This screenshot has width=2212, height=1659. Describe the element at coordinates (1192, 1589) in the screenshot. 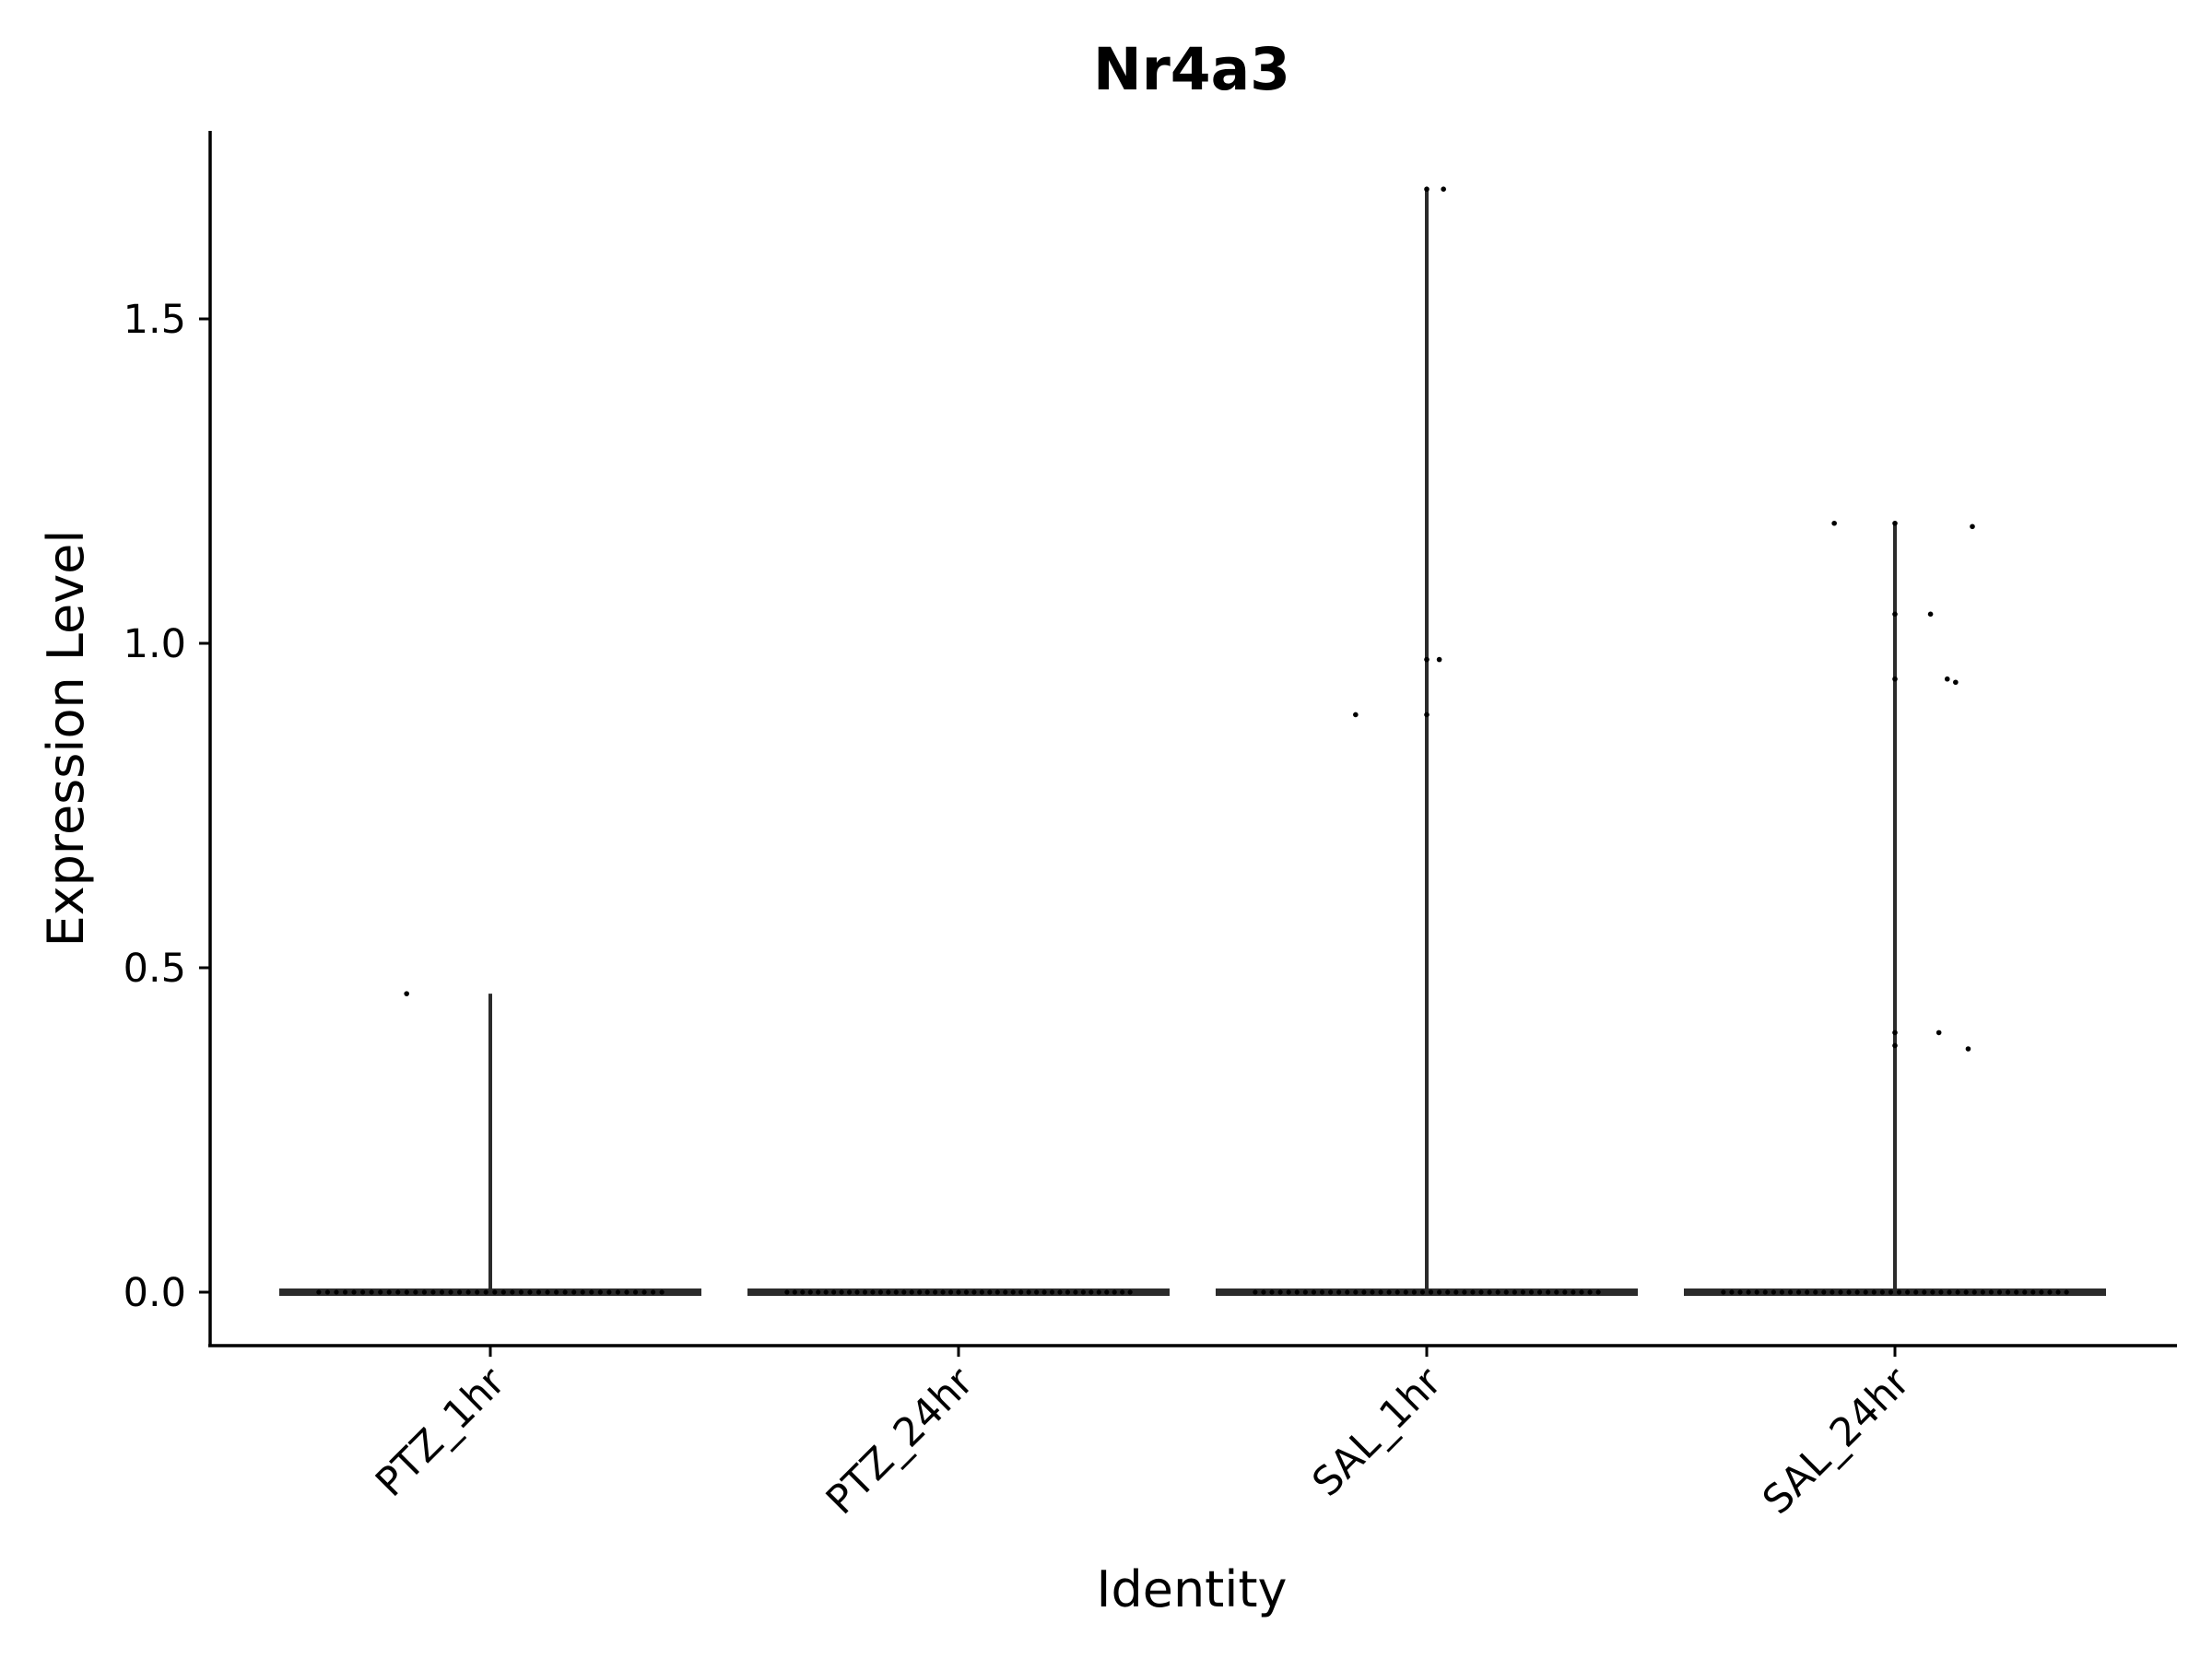

I see `x-axis-label: Identity` at that location.